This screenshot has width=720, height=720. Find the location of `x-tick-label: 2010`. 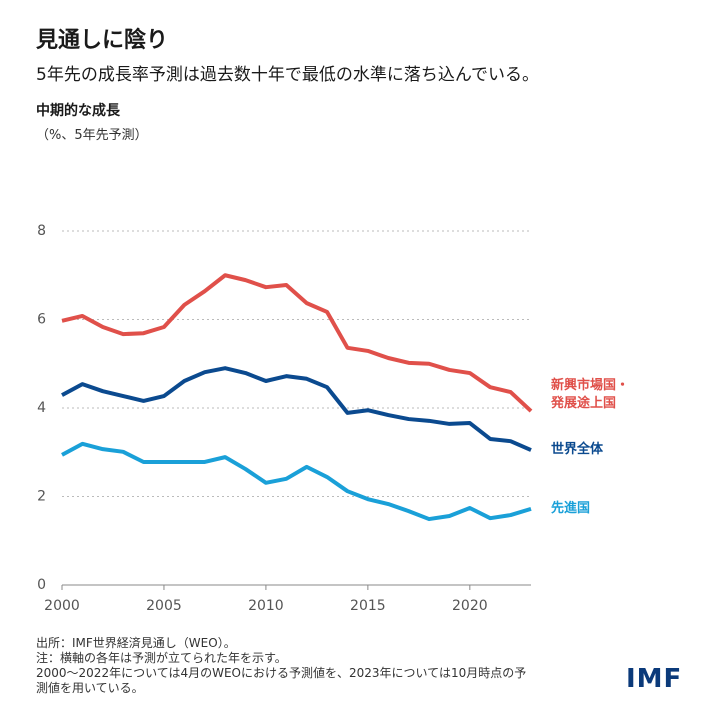

x-tick-label: 2010 is located at coordinates (266, 606).